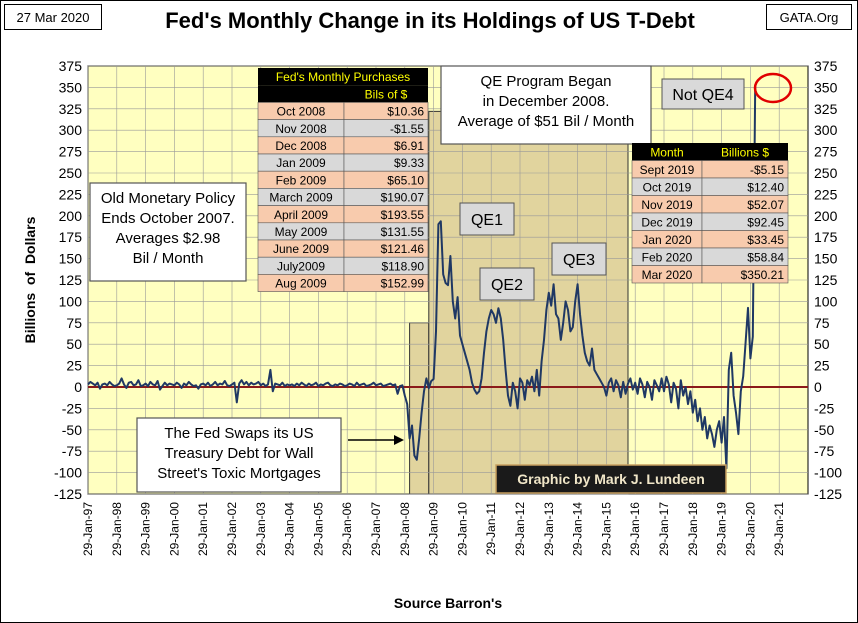 This screenshot has width=858, height=623. I want to click on purchases-table-2019-row-label: Nov 2019, so click(667, 205).